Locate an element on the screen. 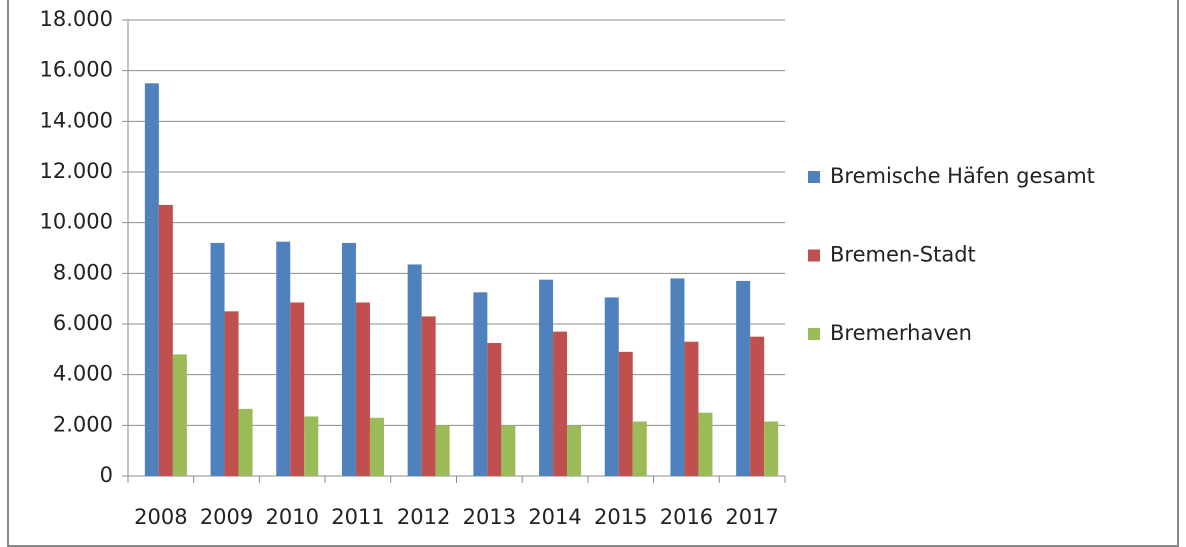 This screenshot has width=1186, height=547. x-tick-label: 2009 is located at coordinates (226, 517).